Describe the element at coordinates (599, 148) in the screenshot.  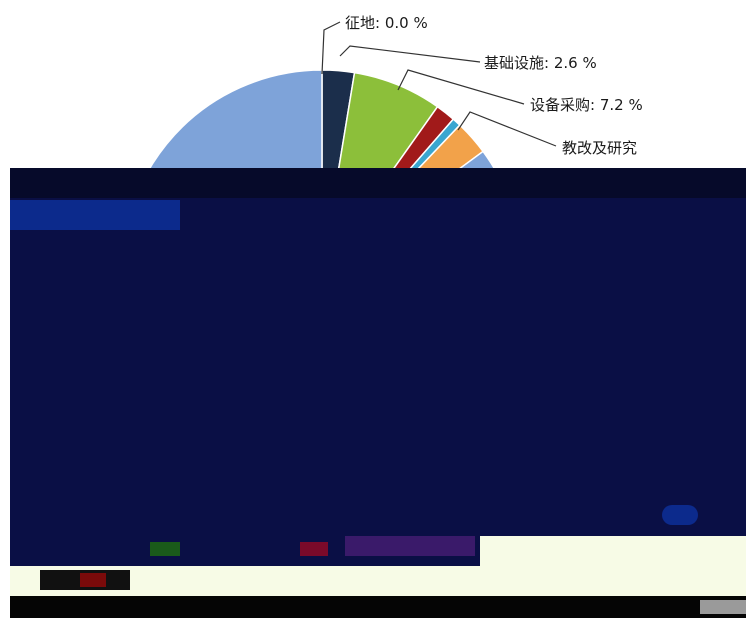
I see `slice-label-5: 教改及研究` at that location.